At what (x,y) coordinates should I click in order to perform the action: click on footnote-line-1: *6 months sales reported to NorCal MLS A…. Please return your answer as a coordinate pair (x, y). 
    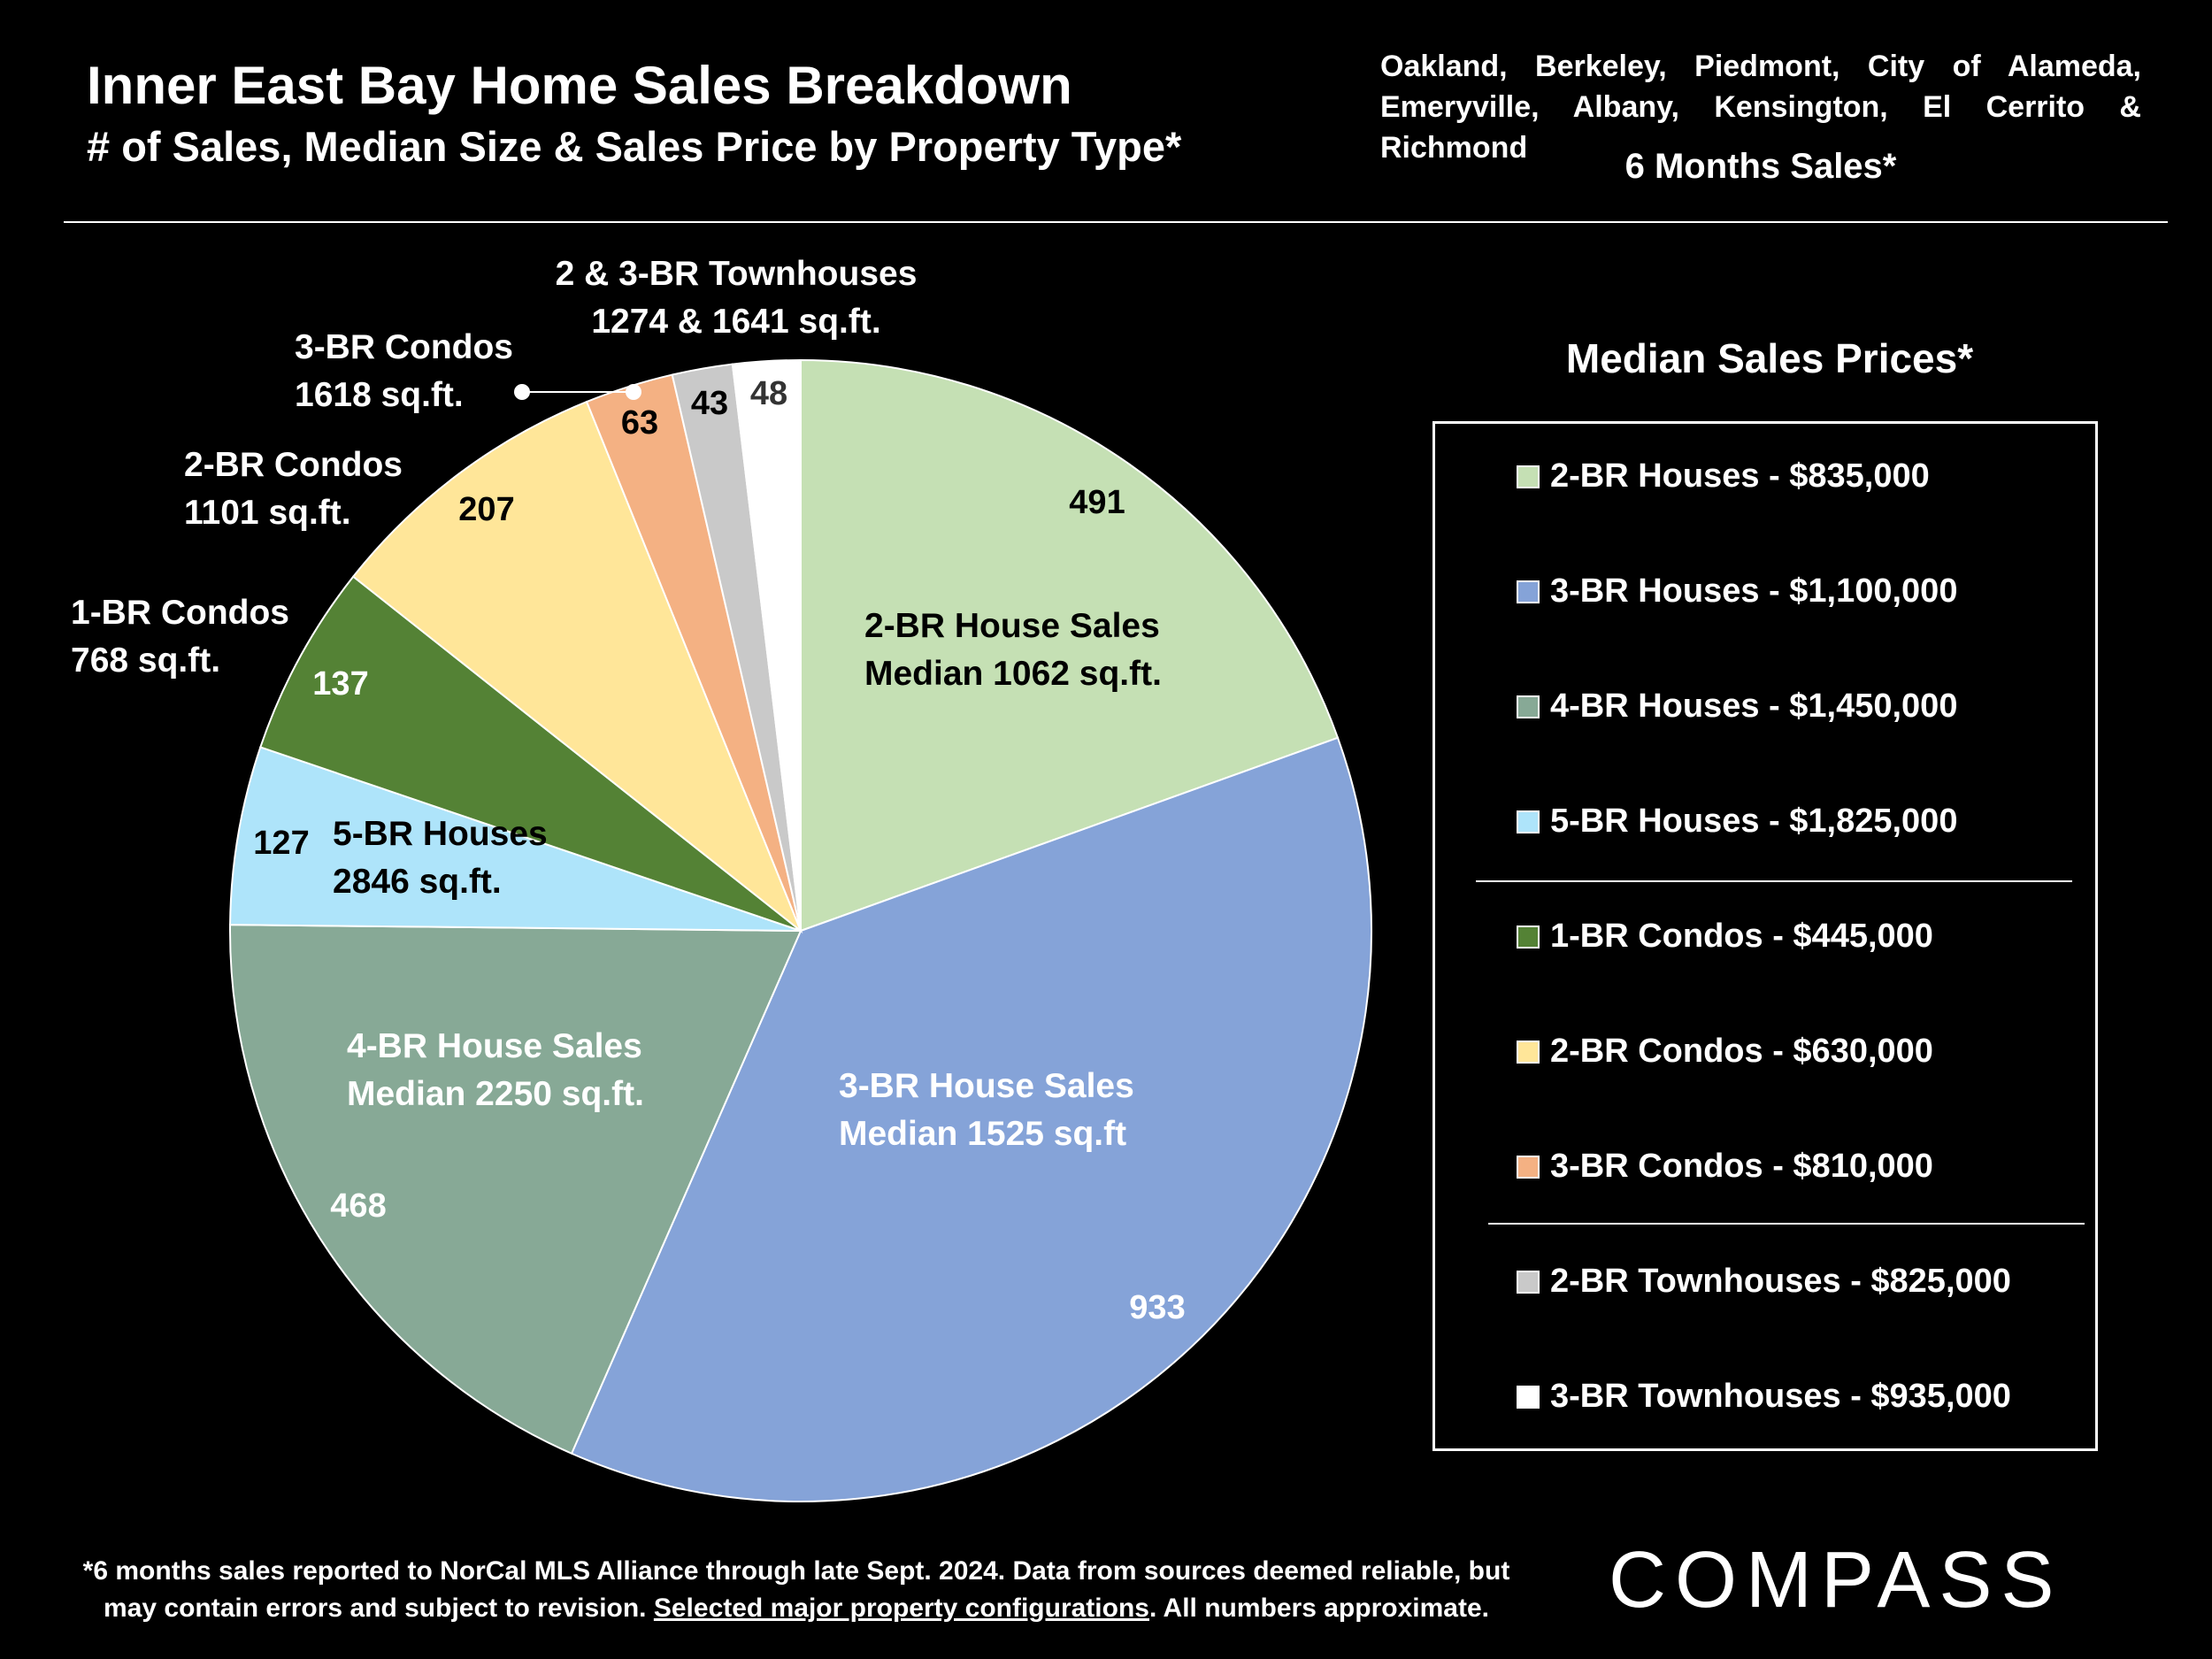
    Looking at the image, I should click on (796, 1571).